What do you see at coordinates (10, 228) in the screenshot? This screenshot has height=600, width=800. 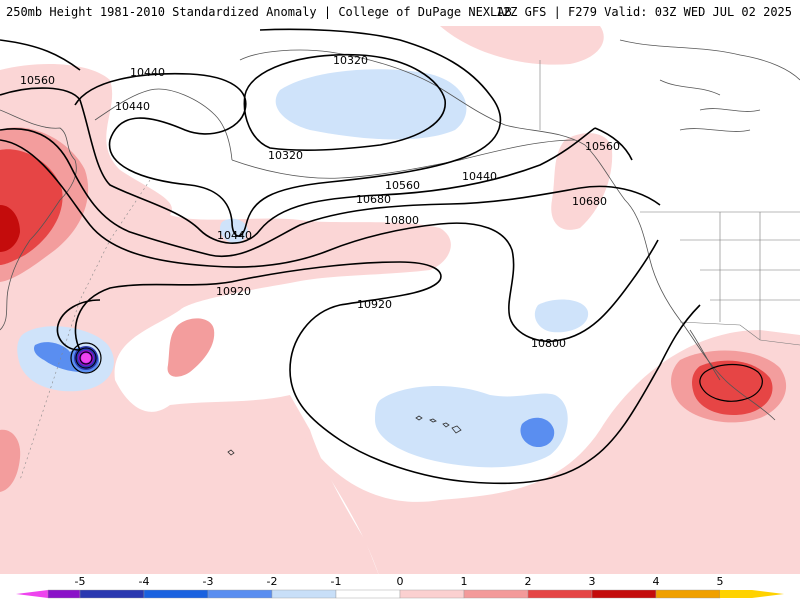 I see `anomaly-region-japan-max` at bounding box center [10, 228].